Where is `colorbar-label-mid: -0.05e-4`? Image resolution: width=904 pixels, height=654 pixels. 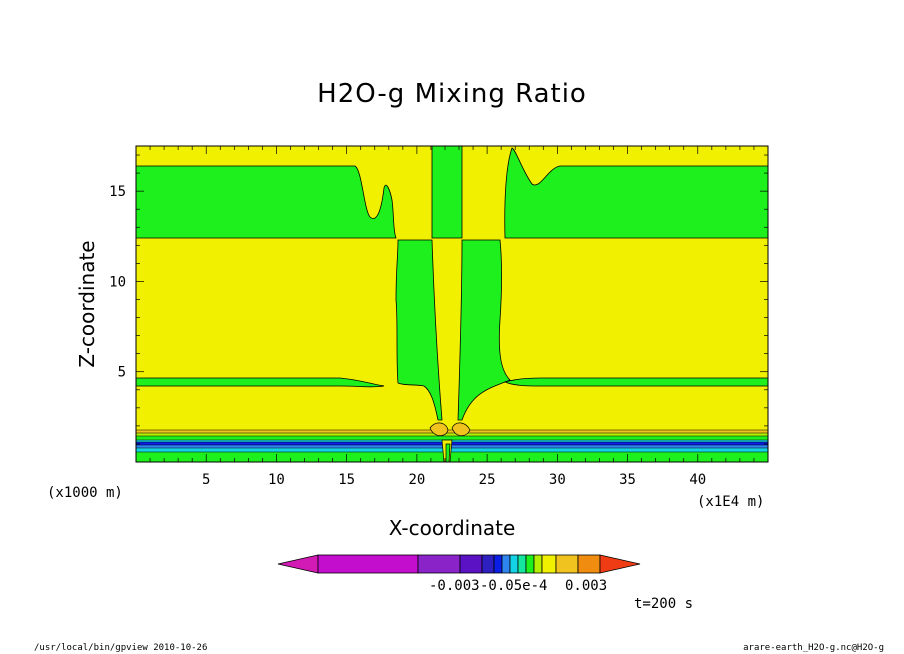
colorbar-label-mid: -0.05e-4 is located at coordinates (513, 586).